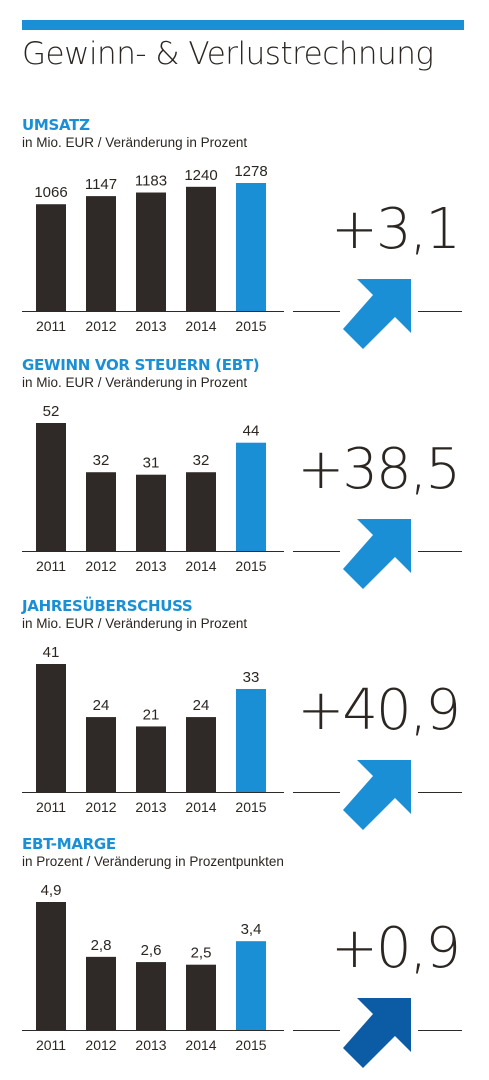  What do you see at coordinates (243, 25) in the screenshot?
I see `top-accent-bar` at bounding box center [243, 25].